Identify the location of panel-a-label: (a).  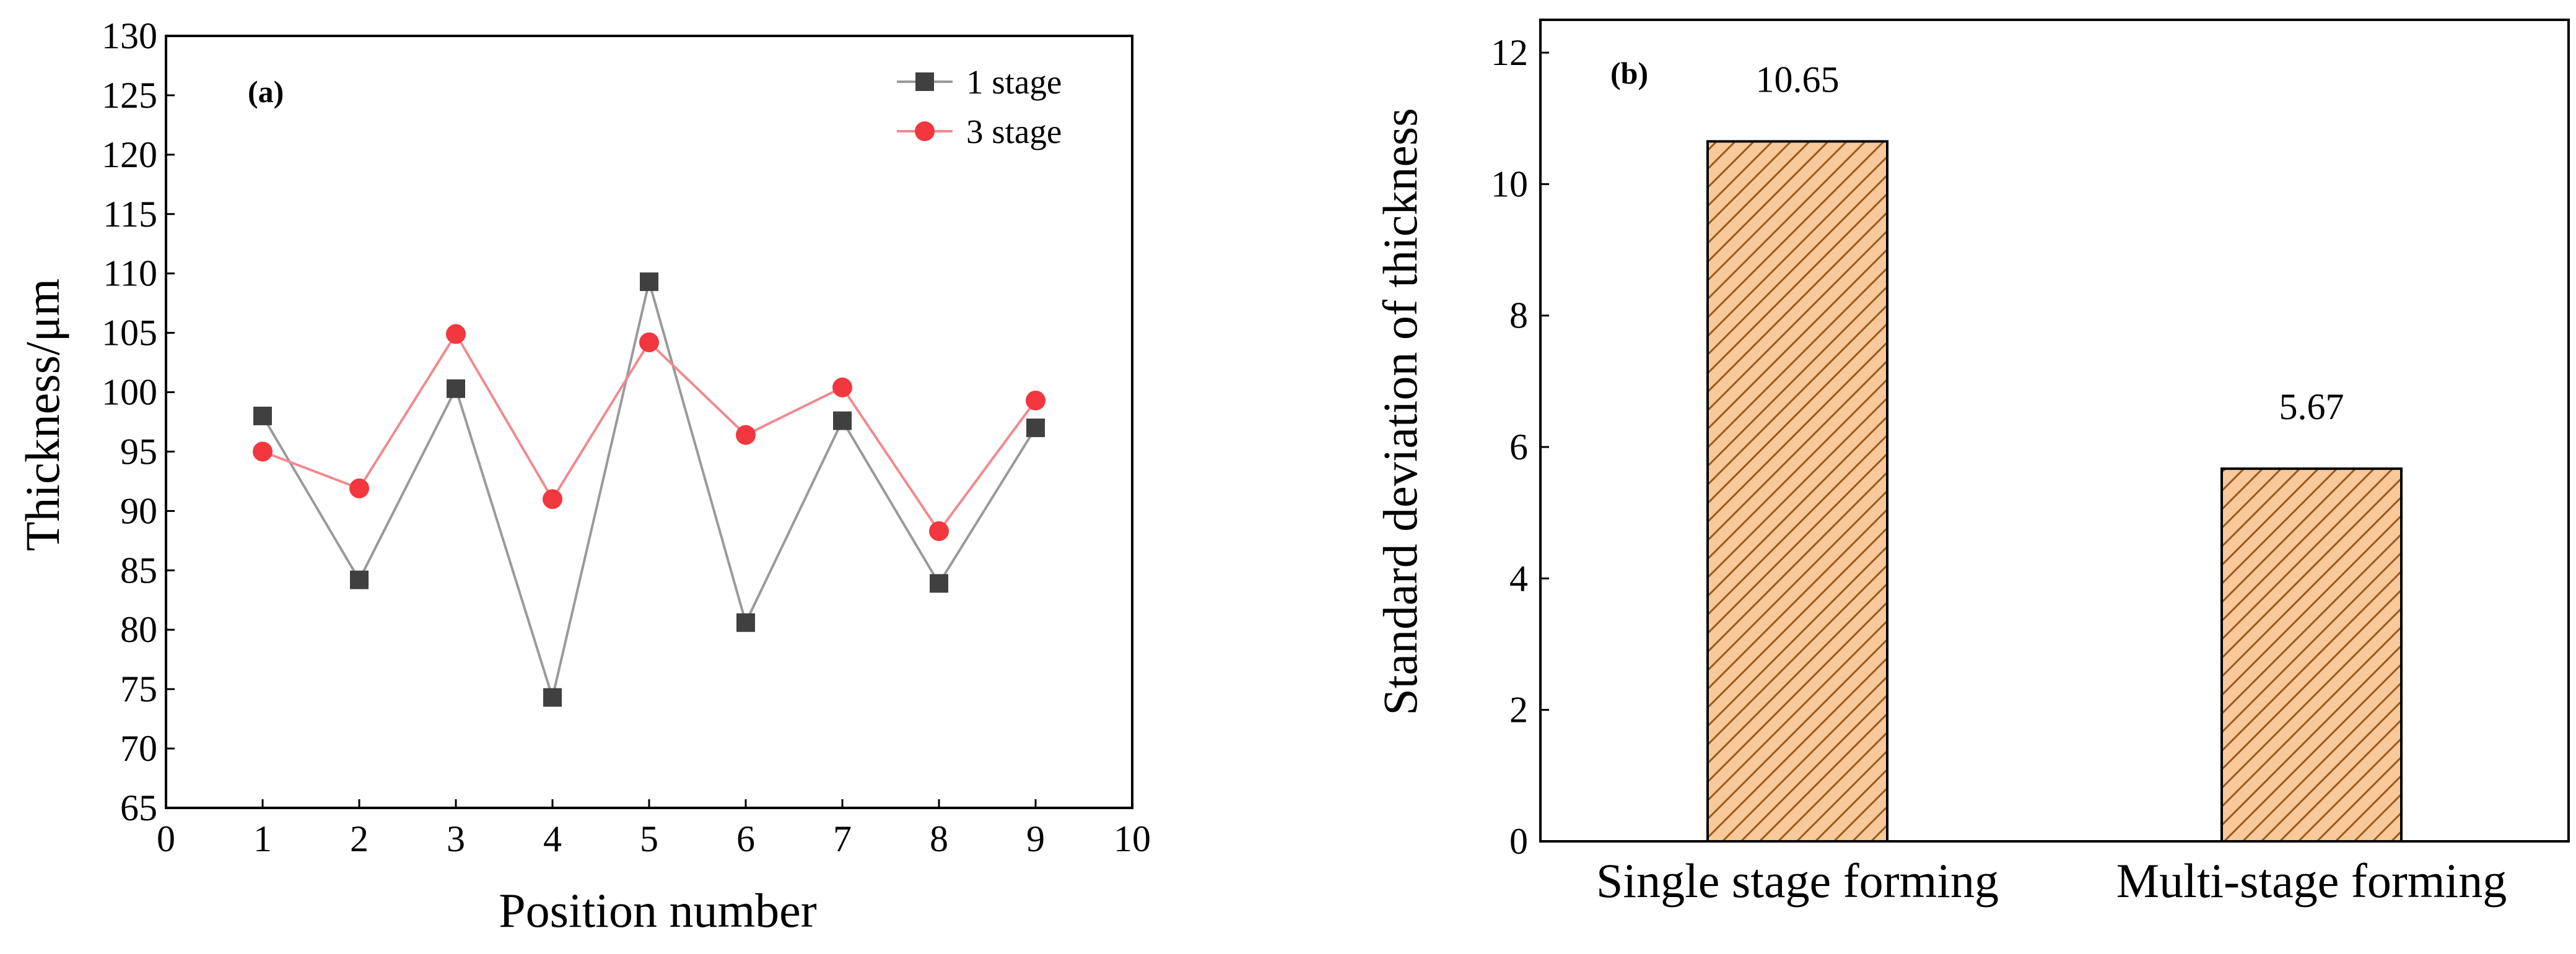
(266, 91).